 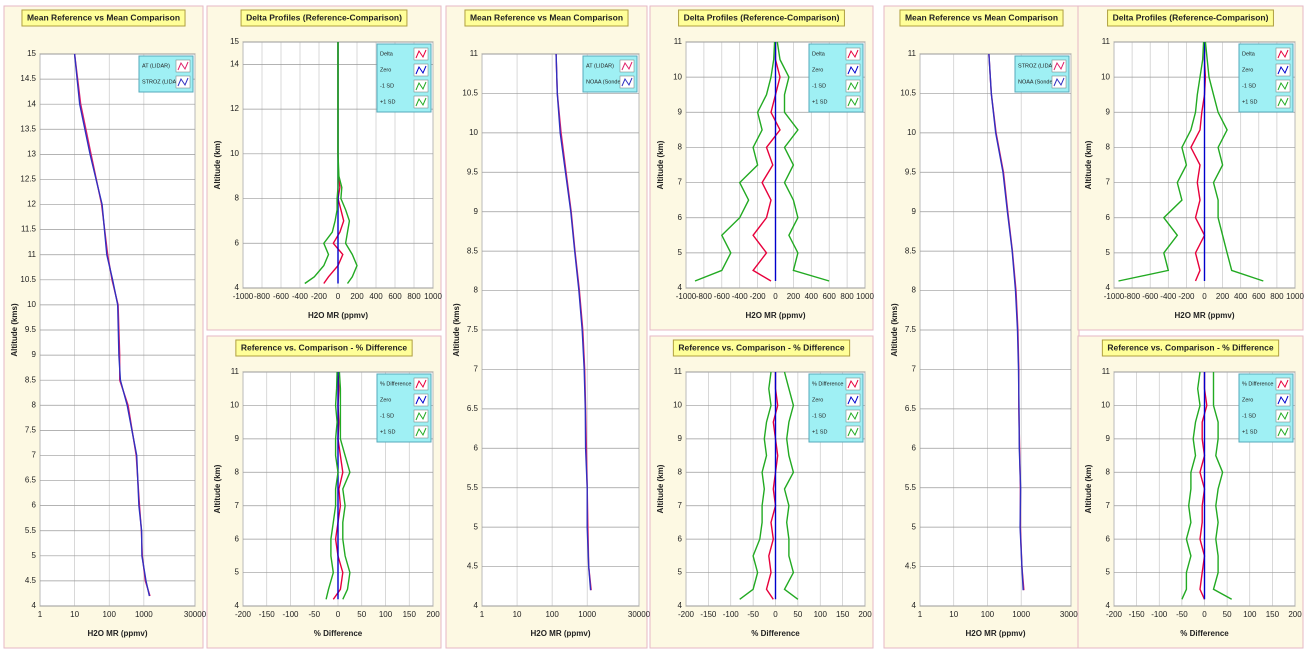 I want to click on x-tick-label: -100, so click(x=290, y=614).